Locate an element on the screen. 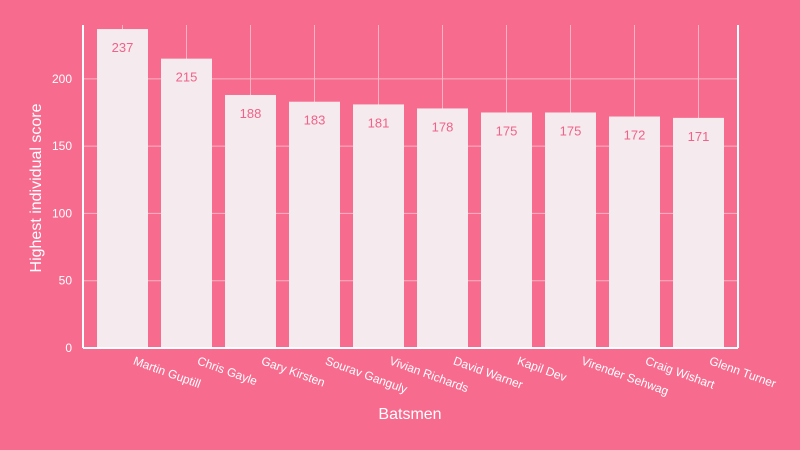  data-label: 178 is located at coordinates (443, 126).